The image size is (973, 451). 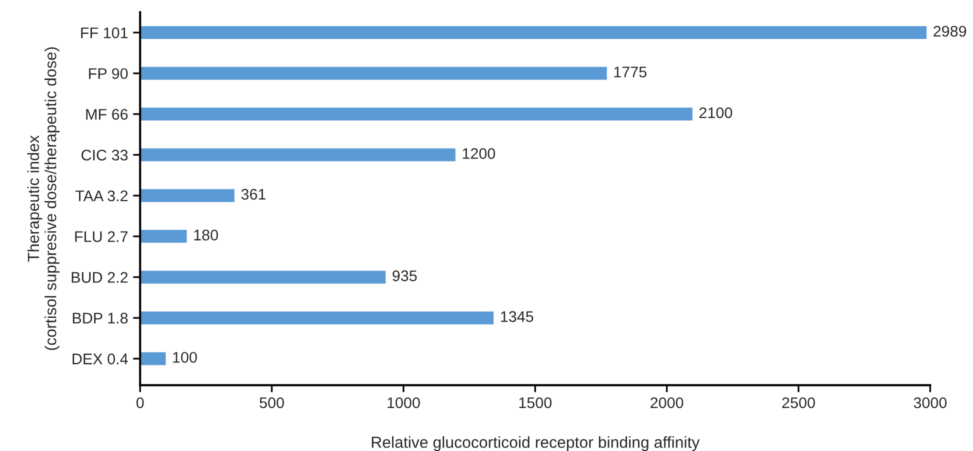 What do you see at coordinates (272, 402) in the screenshot?
I see `x-tick-label: 500` at bounding box center [272, 402].